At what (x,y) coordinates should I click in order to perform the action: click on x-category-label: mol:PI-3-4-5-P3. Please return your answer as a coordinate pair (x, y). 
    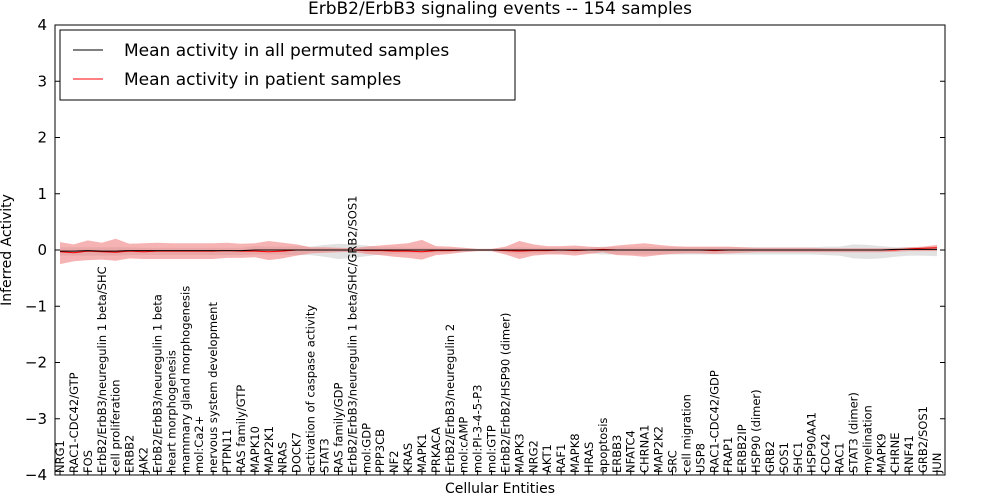
    Looking at the image, I should click on (478, 429).